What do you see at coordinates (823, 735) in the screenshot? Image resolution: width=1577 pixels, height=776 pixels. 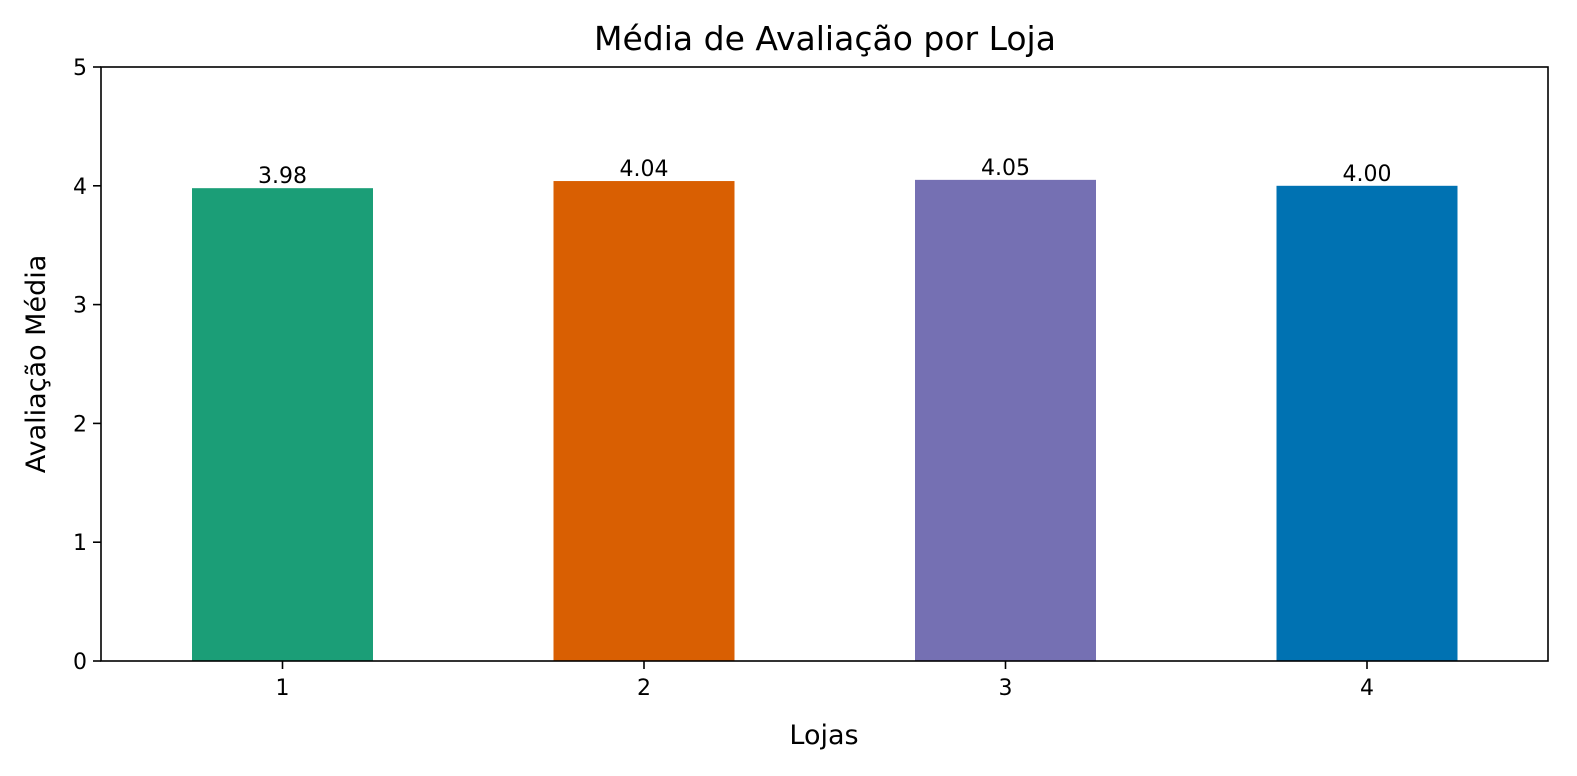 I see `x-axis-title: Lojas` at bounding box center [823, 735].